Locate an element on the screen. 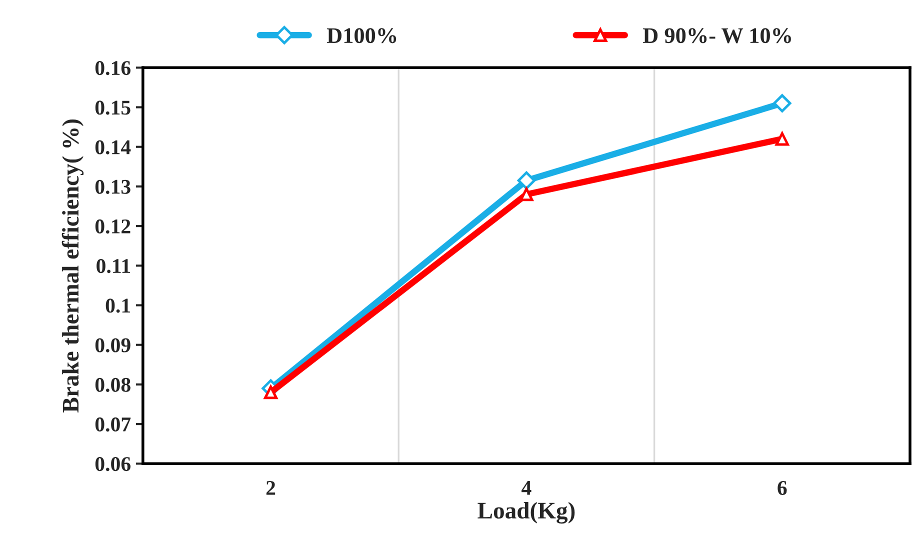 The height and width of the screenshot is (550, 922). y-tick-label: 0.06 is located at coordinates (112, 464).